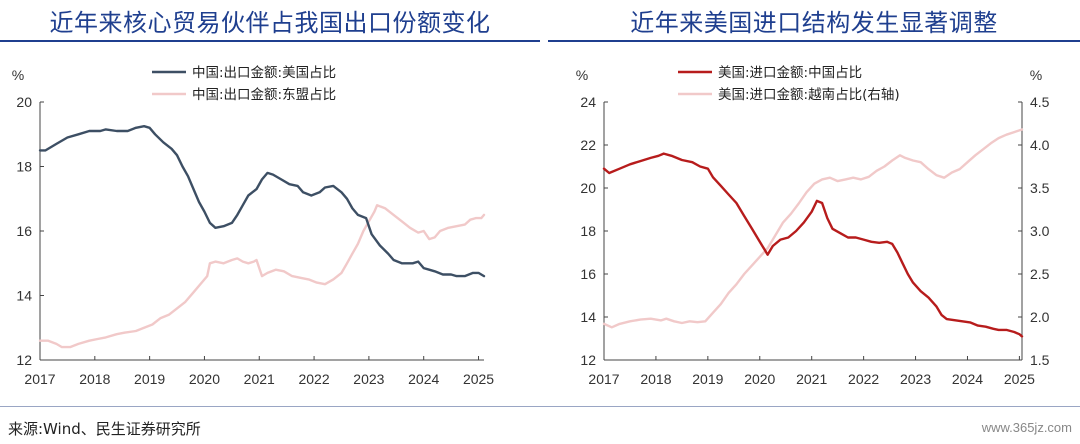  Describe the element at coordinates (588, 102) in the screenshot. I see `y-tick-label: 24` at that location.